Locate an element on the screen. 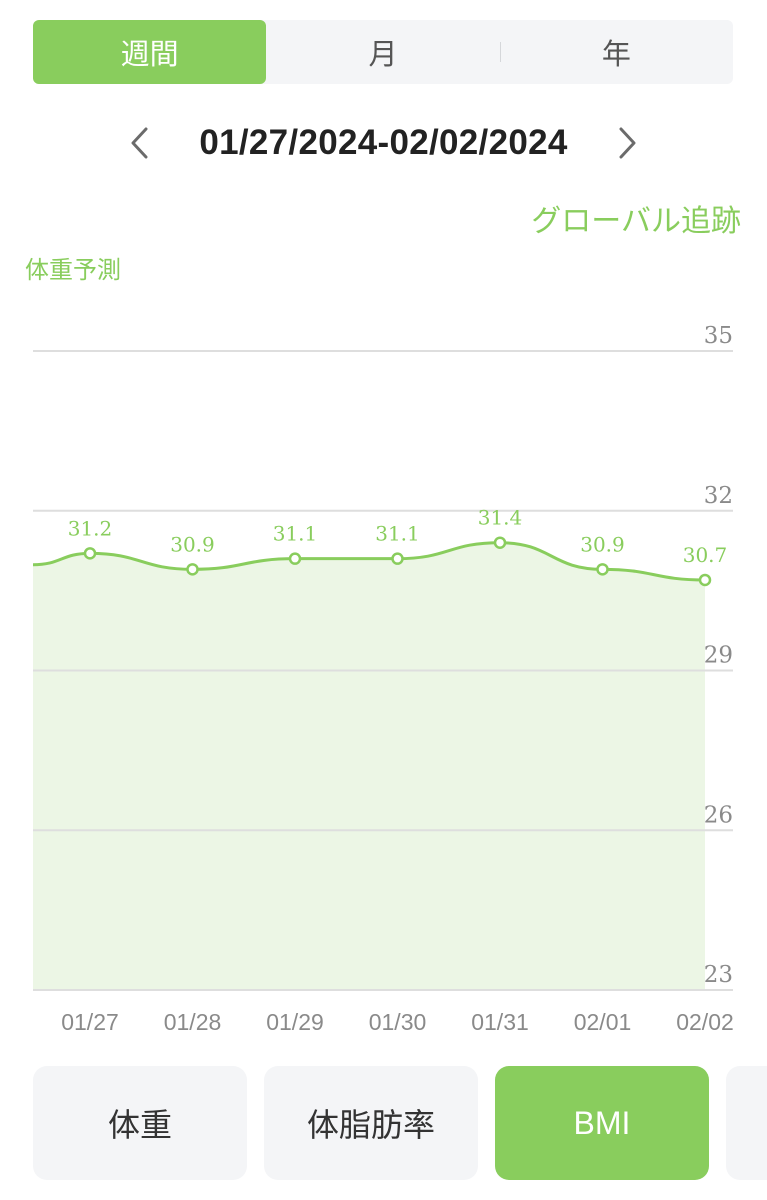  x-tick-label: 01/27 is located at coordinates (90, 1022).